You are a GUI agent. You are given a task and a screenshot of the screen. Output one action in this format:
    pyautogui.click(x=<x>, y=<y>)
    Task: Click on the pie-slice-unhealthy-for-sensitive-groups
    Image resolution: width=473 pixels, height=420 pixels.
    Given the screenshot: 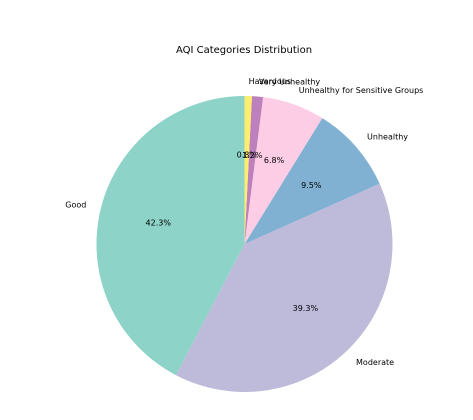 What is the action you would take?
    pyautogui.click(x=283, y=170)
    